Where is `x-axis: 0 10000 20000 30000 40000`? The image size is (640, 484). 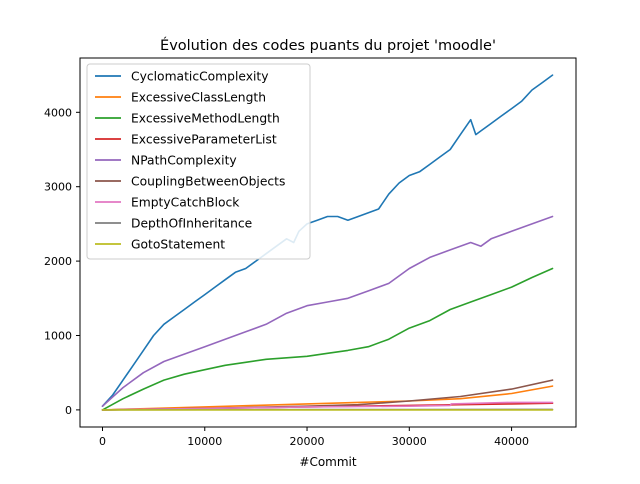
x-axis: 0 10000 20000 30000 40000 is located at coordinates (314, 437).